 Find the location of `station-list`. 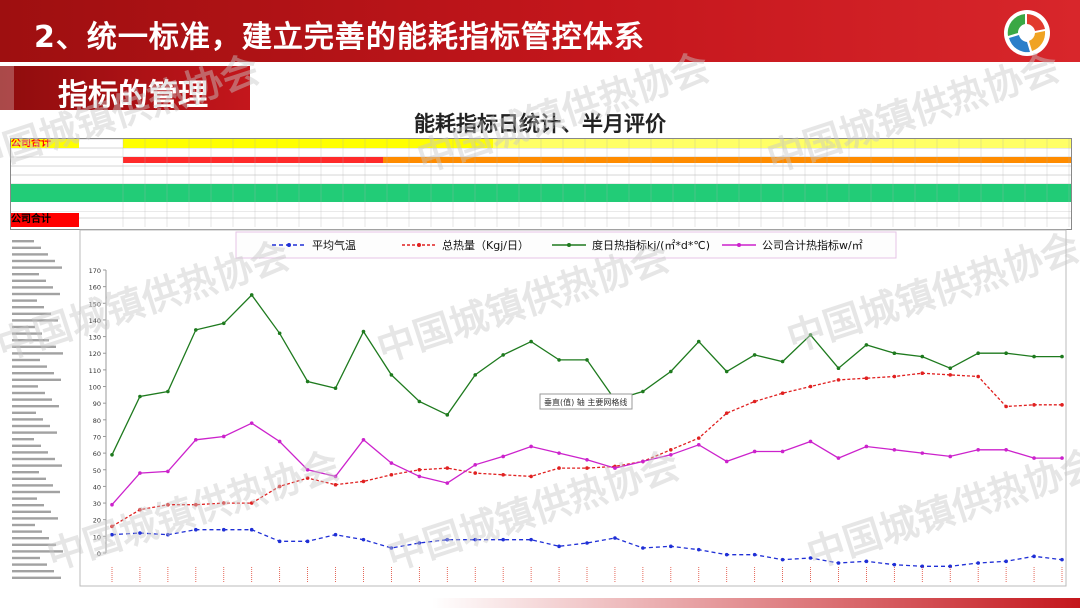

station-list is located at coordinates (44, 411).